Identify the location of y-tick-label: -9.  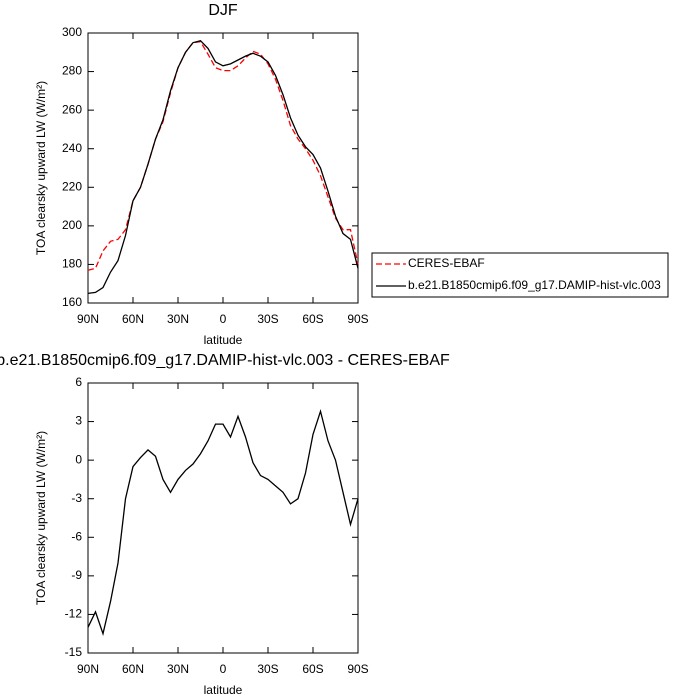
(76, 575).